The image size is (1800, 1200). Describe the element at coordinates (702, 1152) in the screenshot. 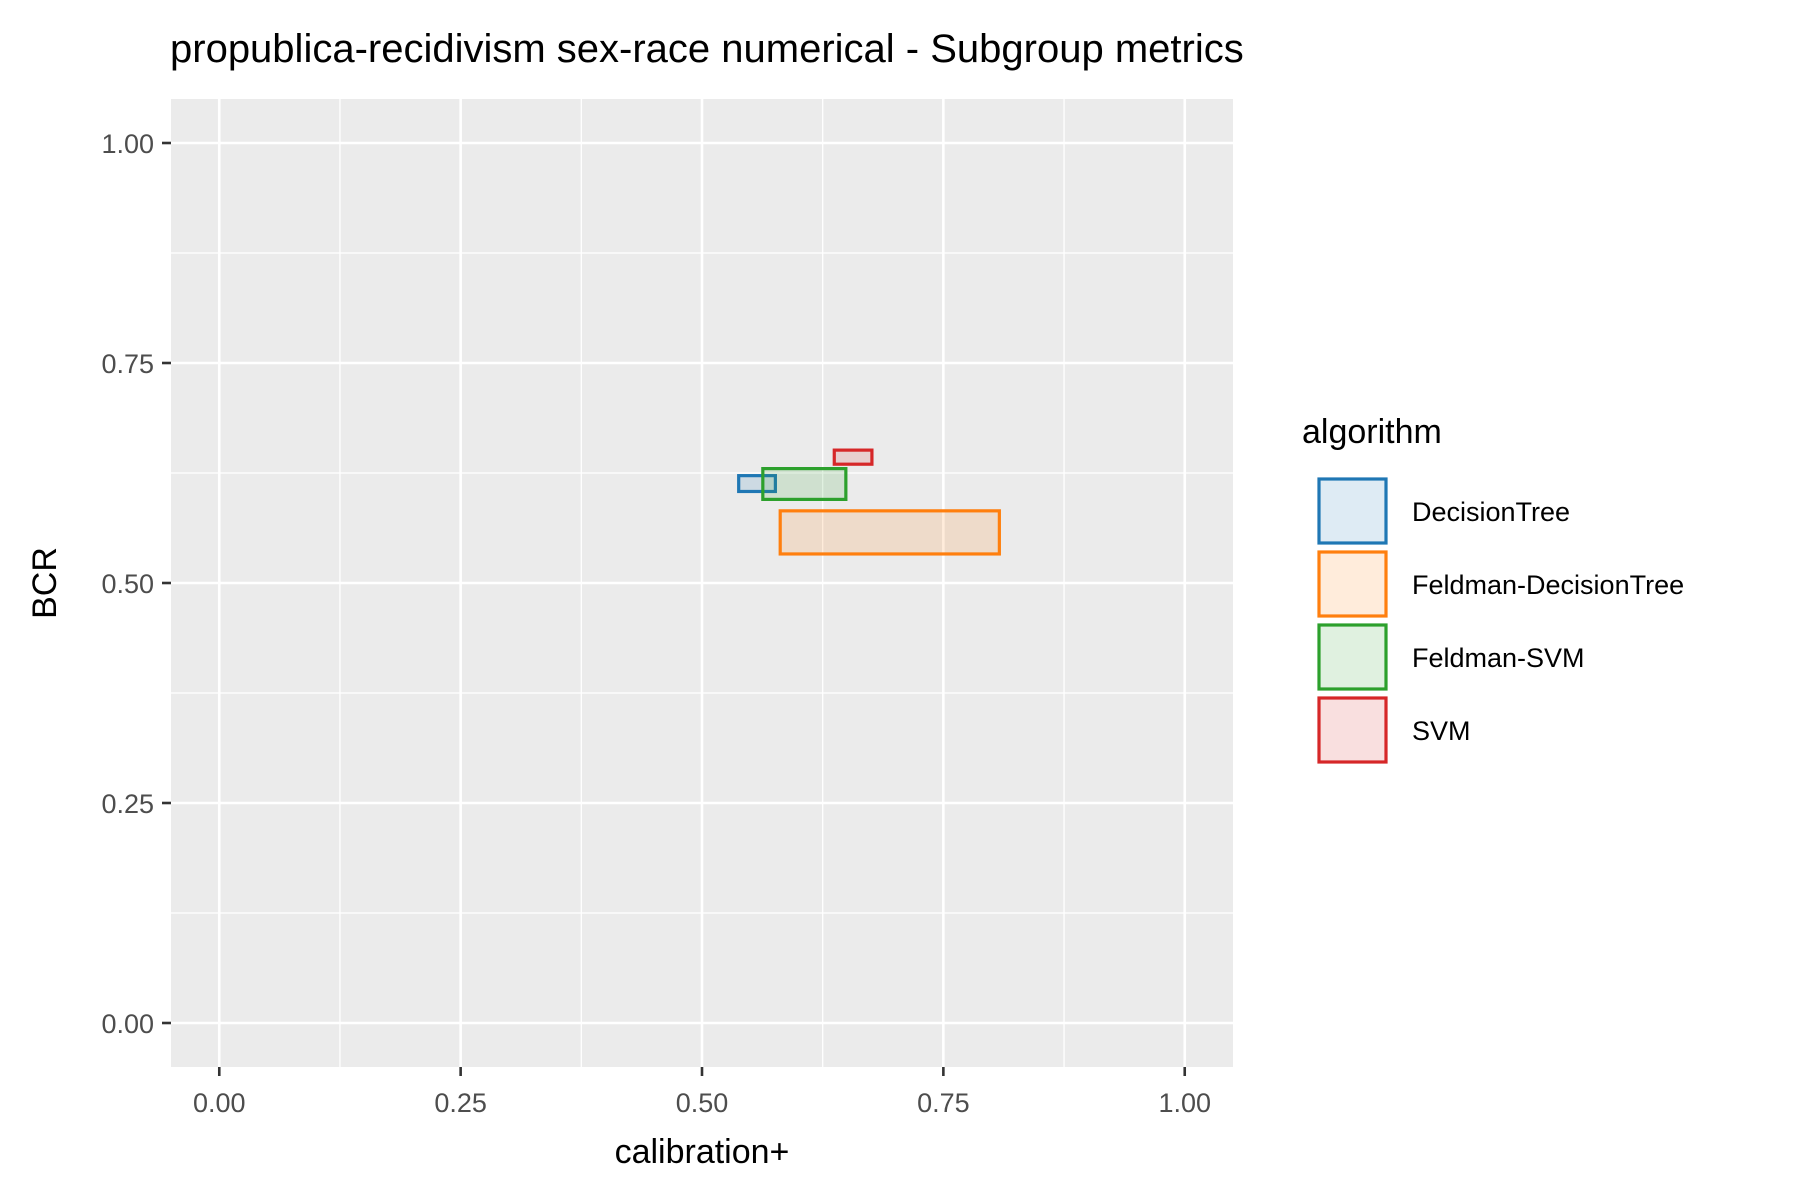

I see `x-axis-title: calibration+` at that location.